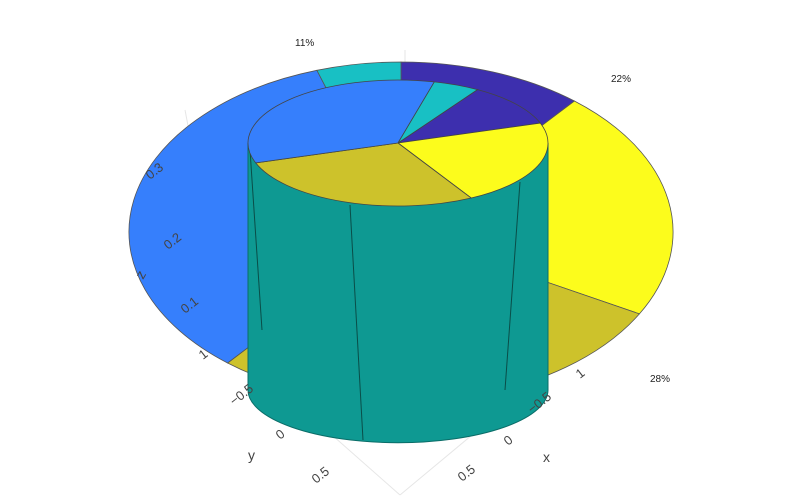 This screenshot has width=800, height=500. What do you see at coordinates (660, 379) in the screenshot?
I see `slice-label-28: 28%` at bounding box center [660, 379].